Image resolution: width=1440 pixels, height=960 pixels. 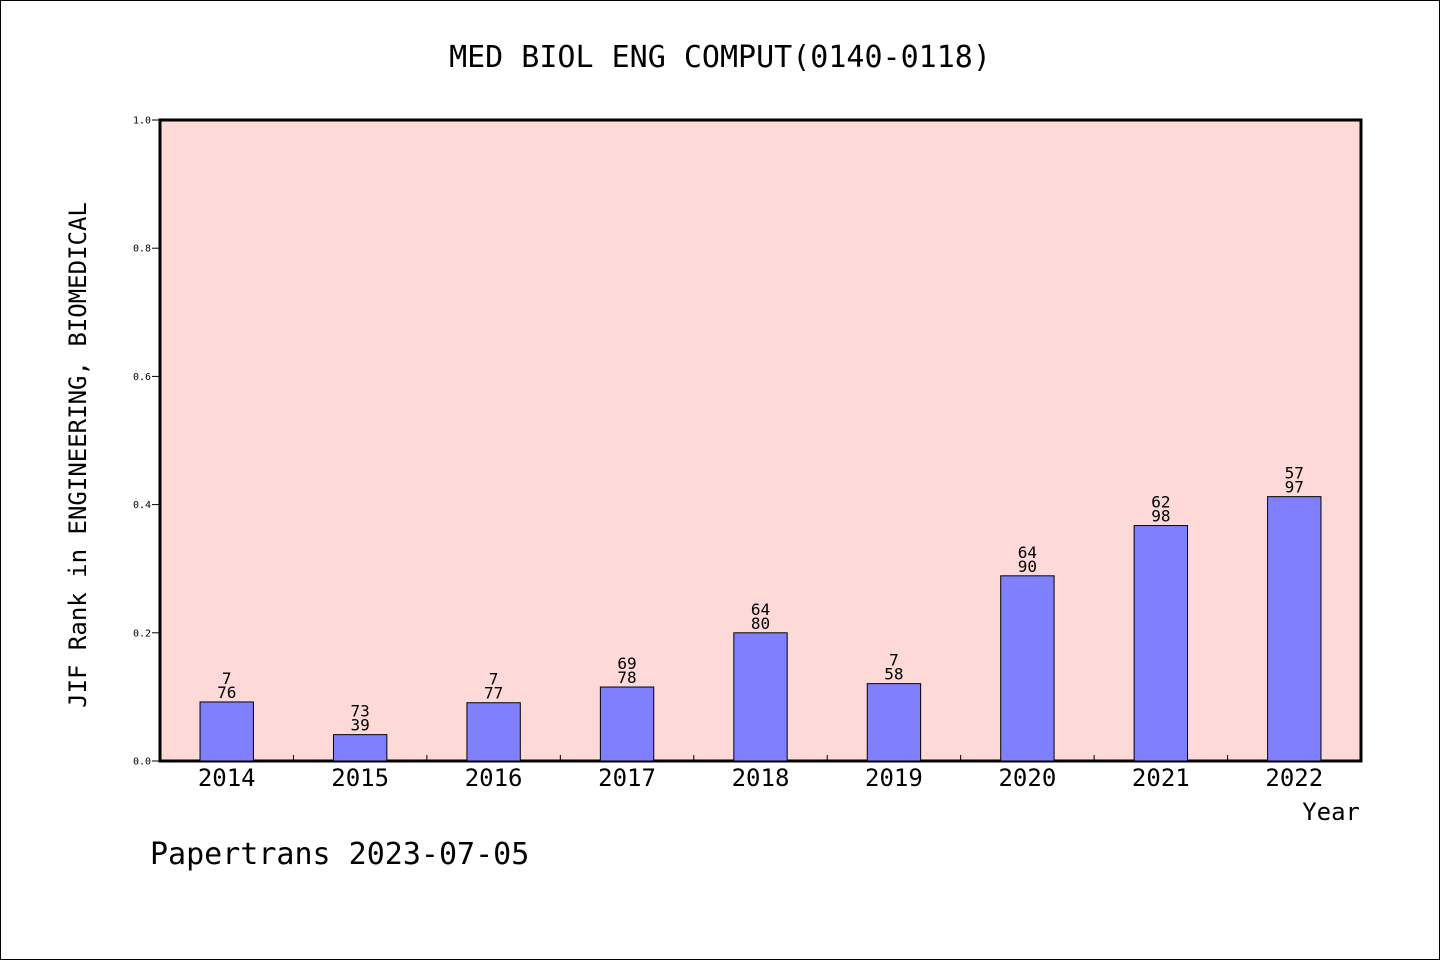 What do you see at coordinates (494, 778) in the screenshot?
I see `x-tick-label: 2016` at bounding box center [494, 778].